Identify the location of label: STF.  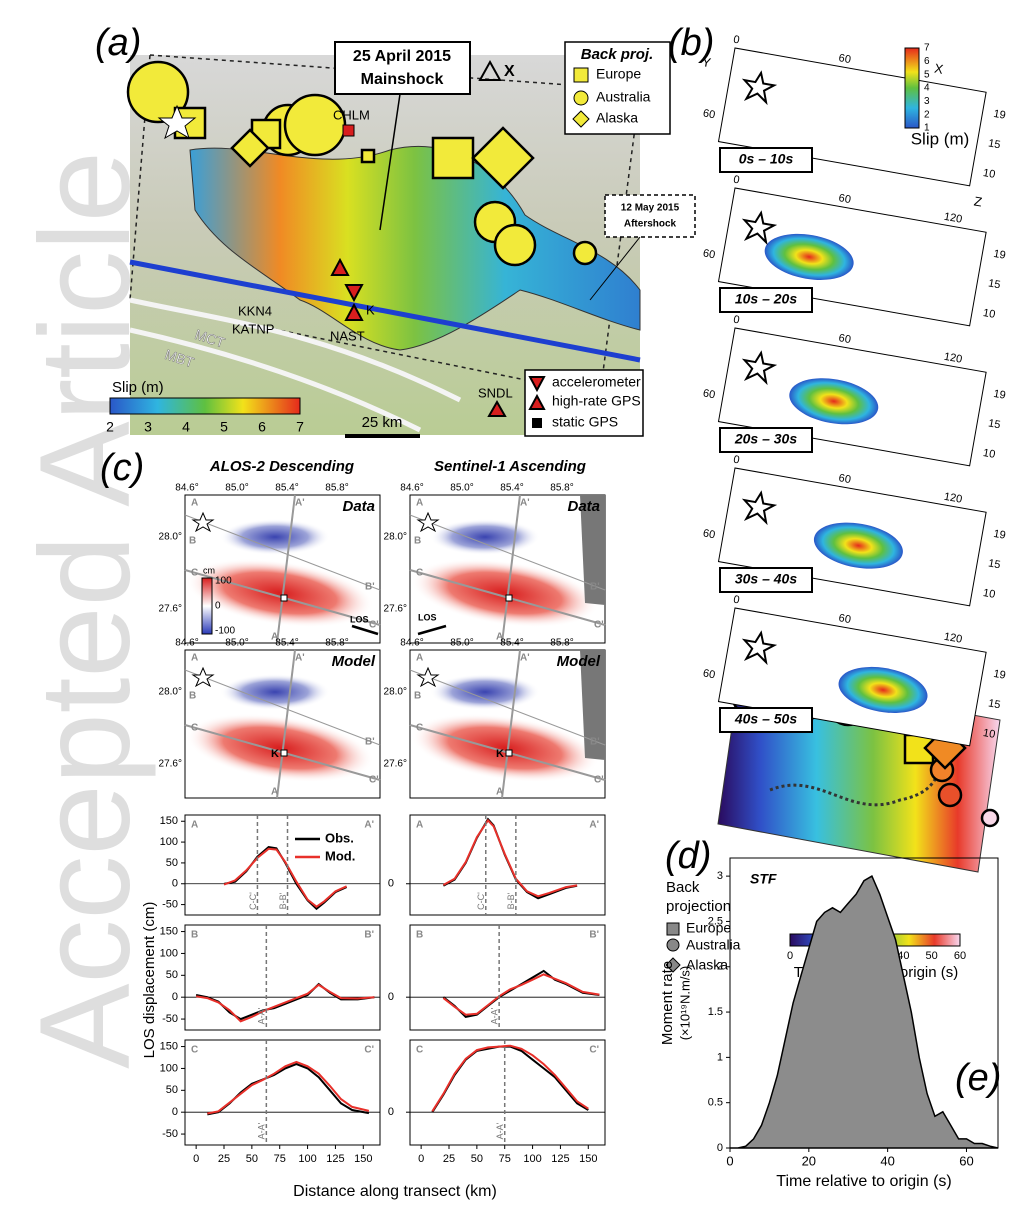
(763, 879).